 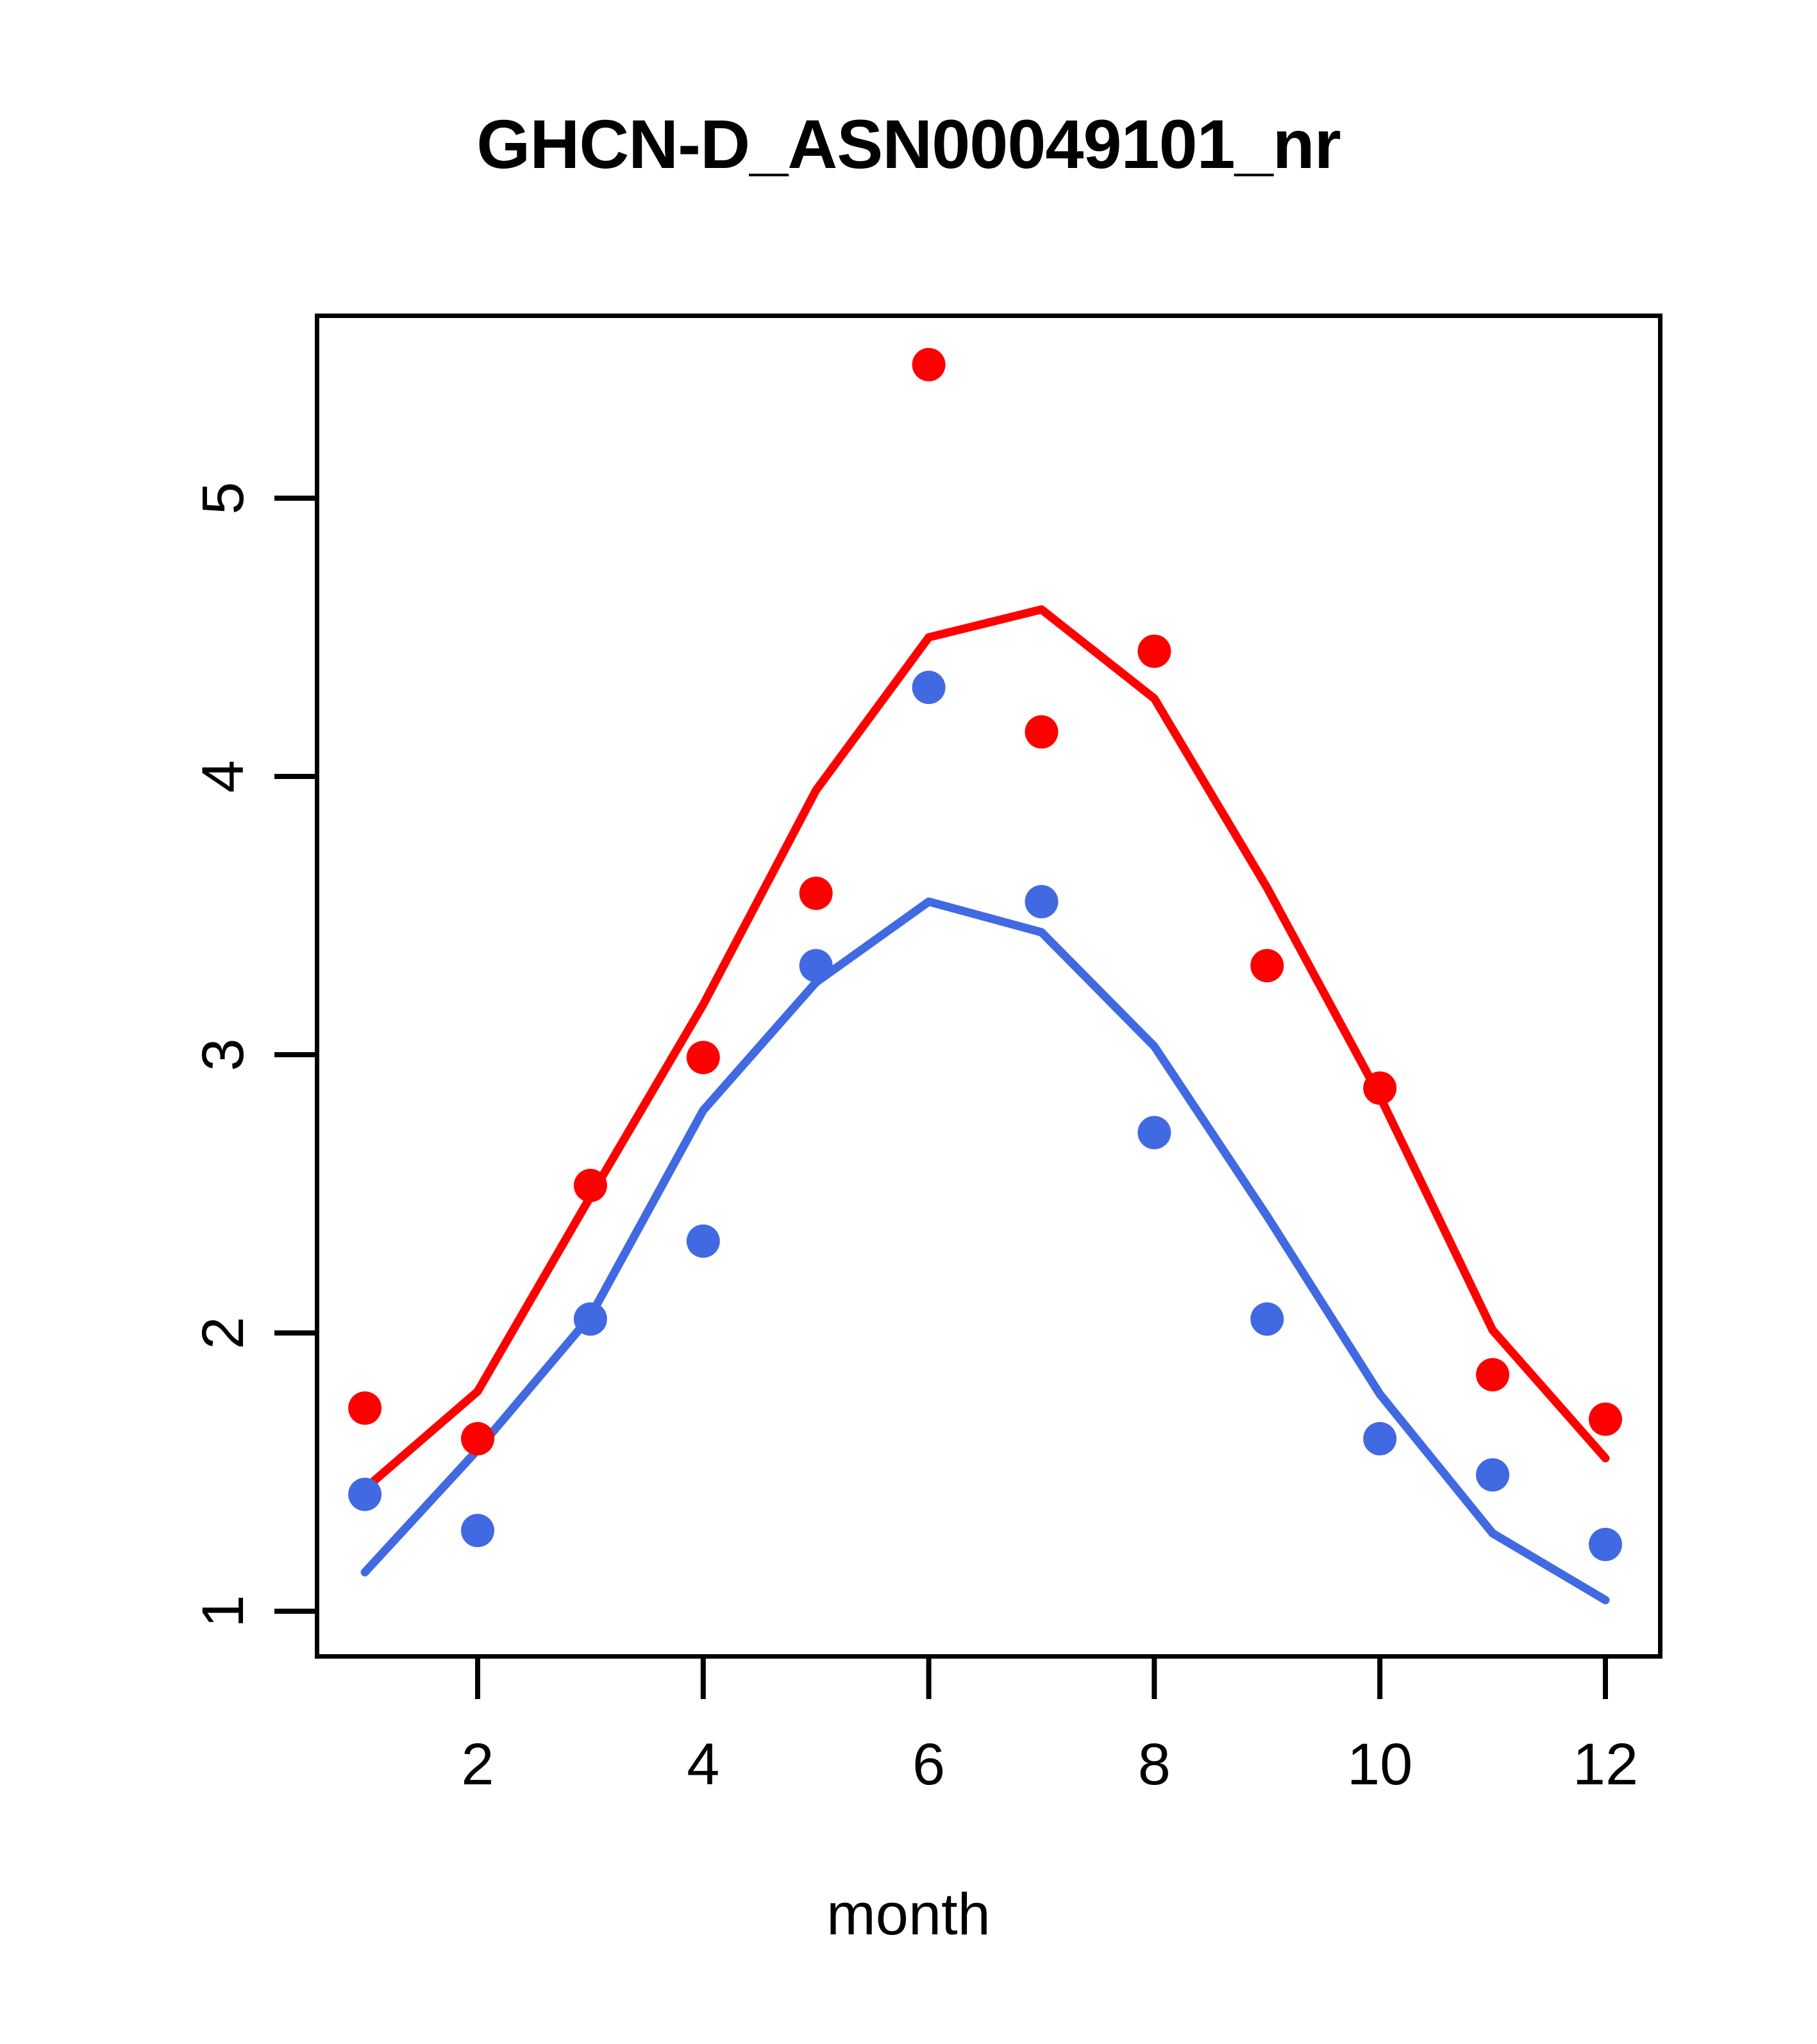 I want to click on x-axis-tick-label: 2, so click(x=477, y=1764).